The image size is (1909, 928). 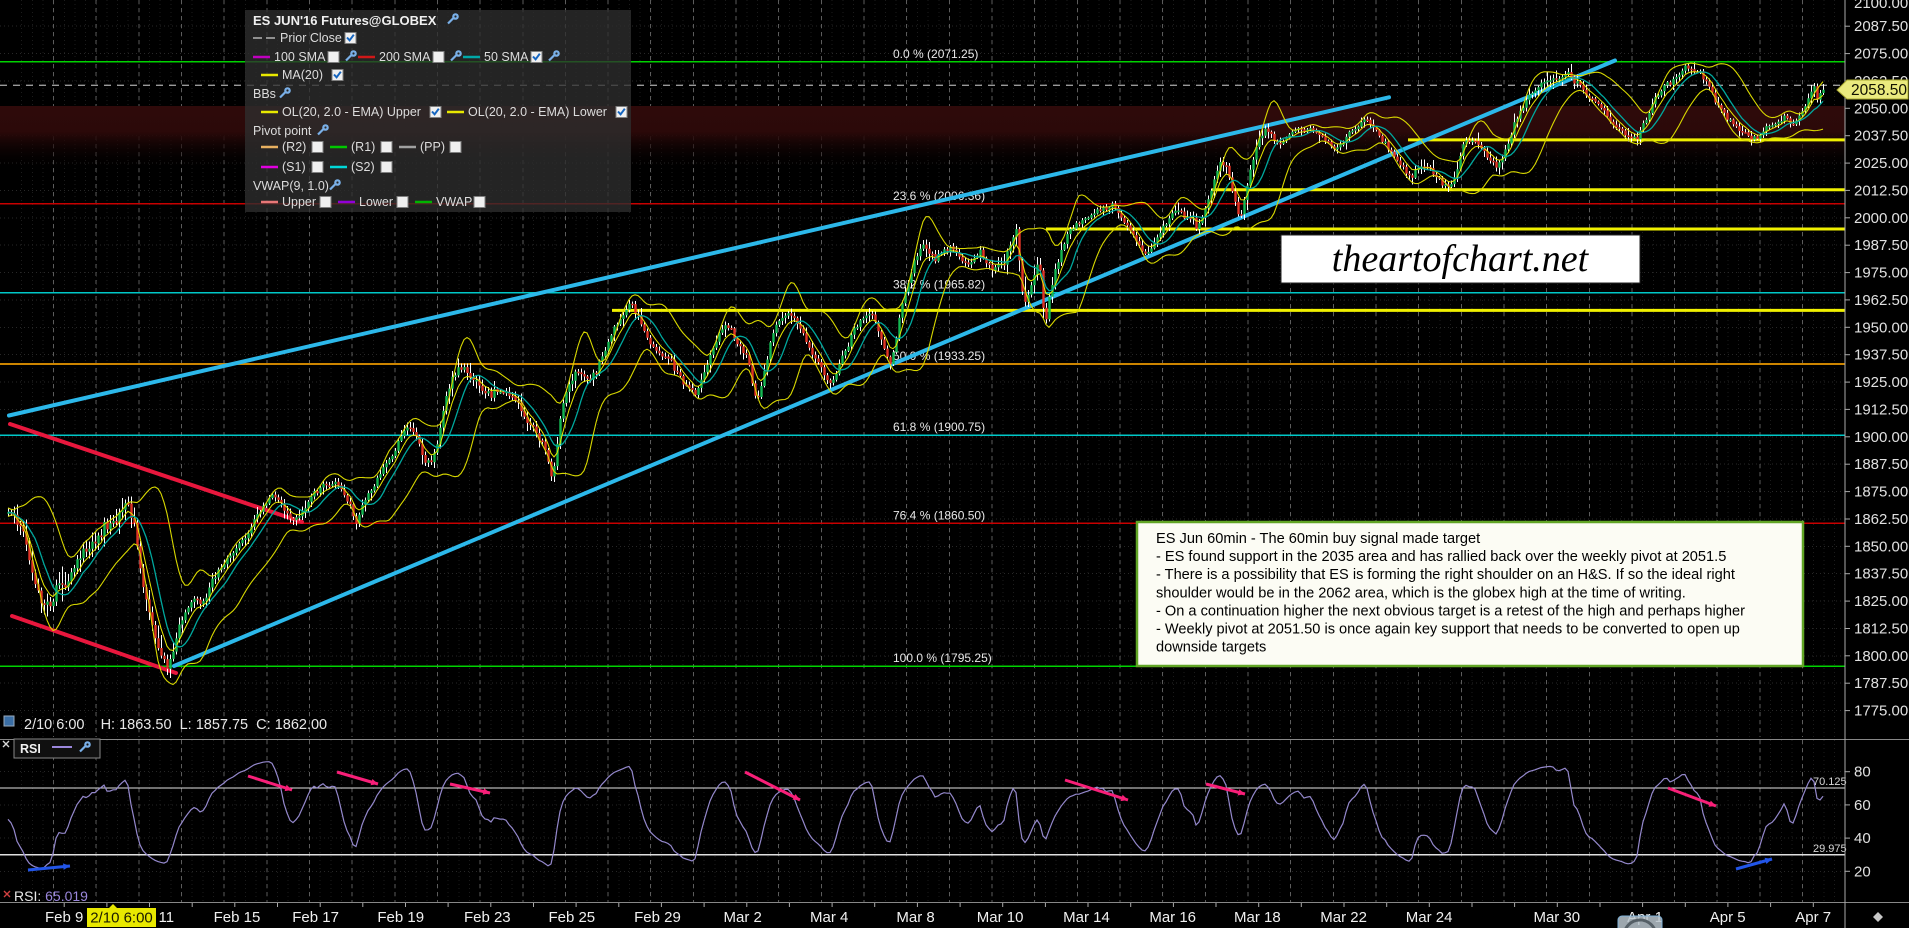 I want to click on svg-text: (S2), so click(x=363, y=167).